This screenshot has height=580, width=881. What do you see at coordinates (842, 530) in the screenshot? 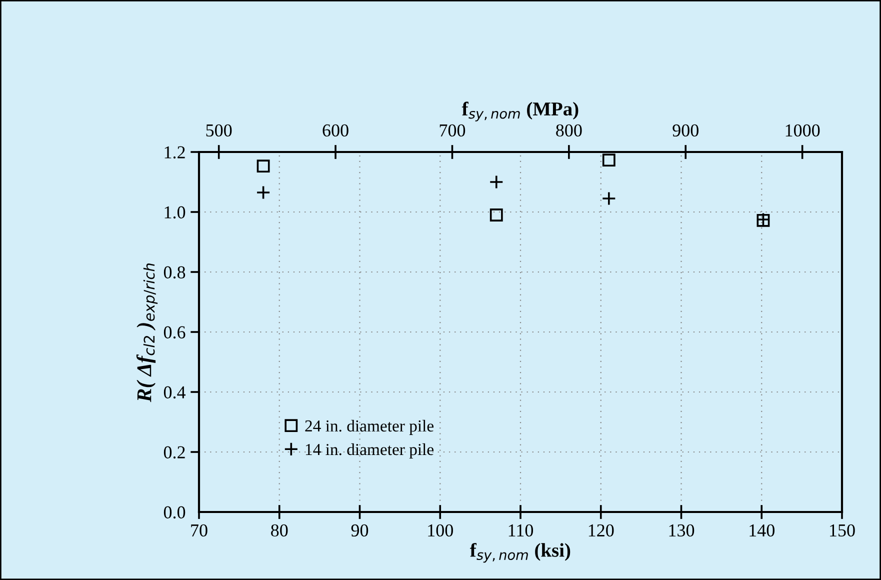
I see `x-tick-label: 150` at bounding box center [842, 530].